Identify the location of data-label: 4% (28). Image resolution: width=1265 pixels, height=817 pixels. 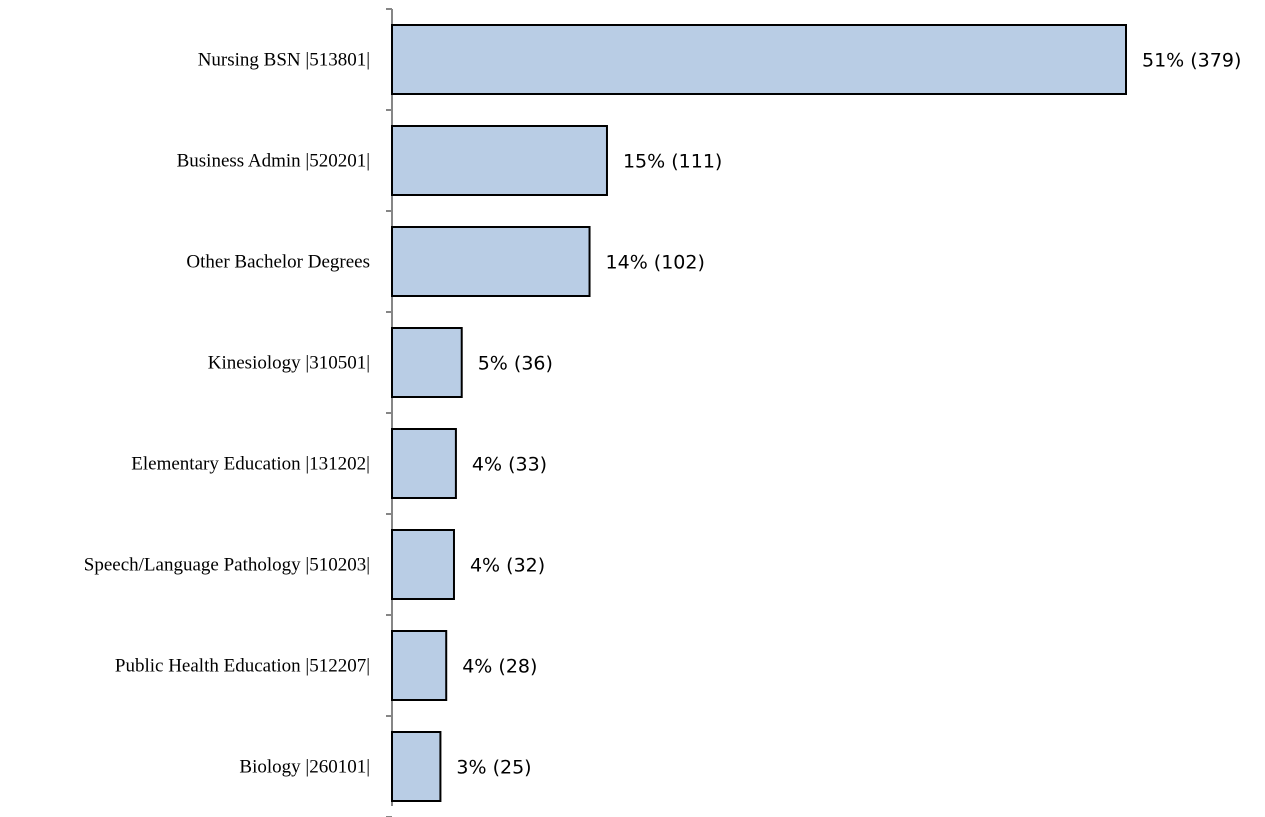
(499, 667).